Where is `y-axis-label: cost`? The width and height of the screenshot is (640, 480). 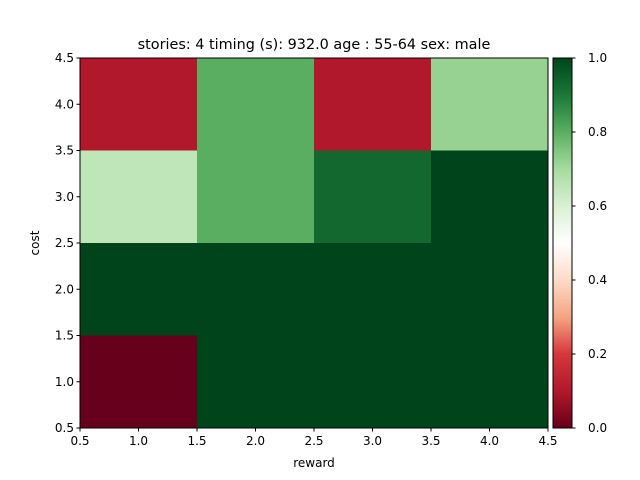
y-axis-label: cost is located at coordinates (35, 242).